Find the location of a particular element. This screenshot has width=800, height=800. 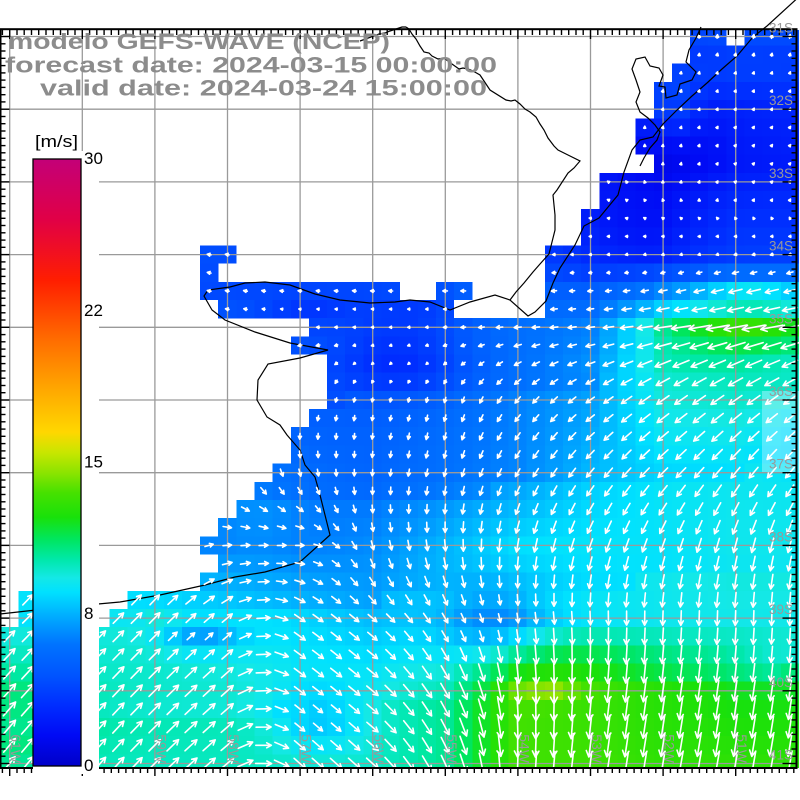

svg-text: 59W is located at coordinates (161, 749).